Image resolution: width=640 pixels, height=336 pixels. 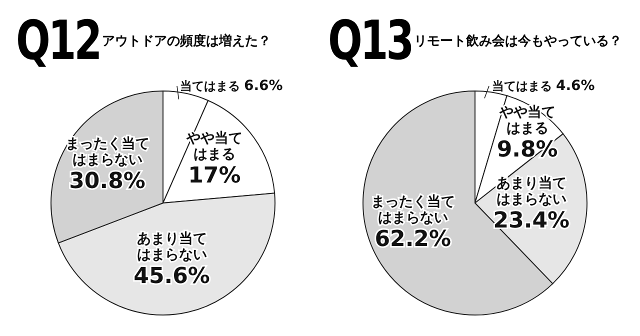 I want to click on data-label: 17%, so click(x=214, y=176).